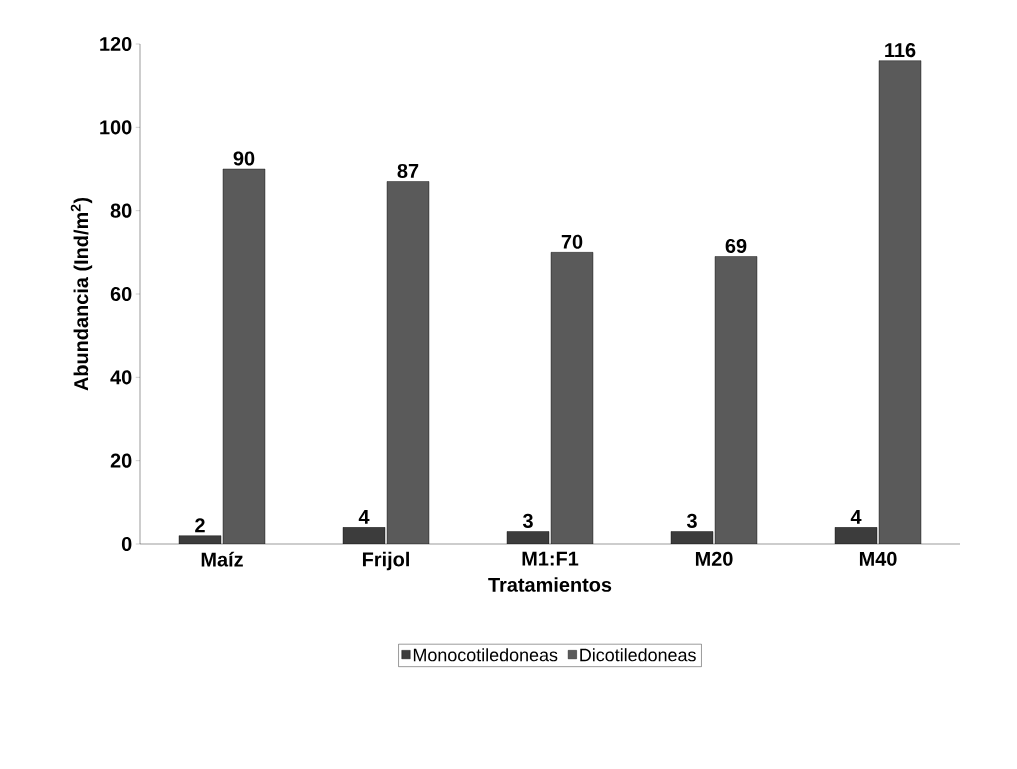 The width and height of the screenshot is (1017, 769). I want to click on x-tick-label: M40, so click(878, 558).